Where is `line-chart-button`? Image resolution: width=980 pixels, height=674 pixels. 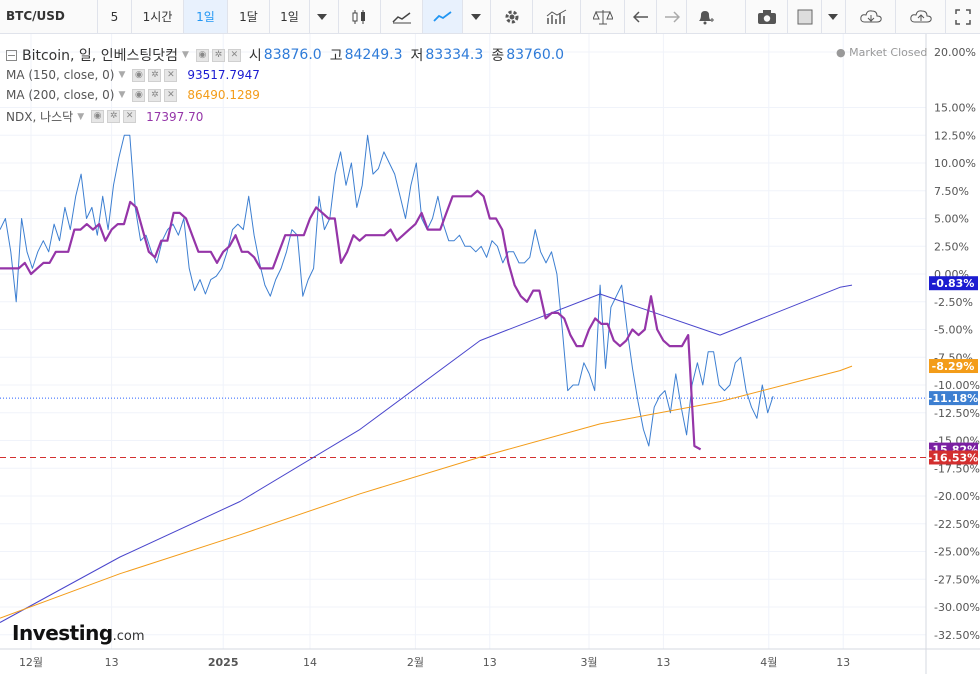 line-chart-button is located at coordinates (401, 16).